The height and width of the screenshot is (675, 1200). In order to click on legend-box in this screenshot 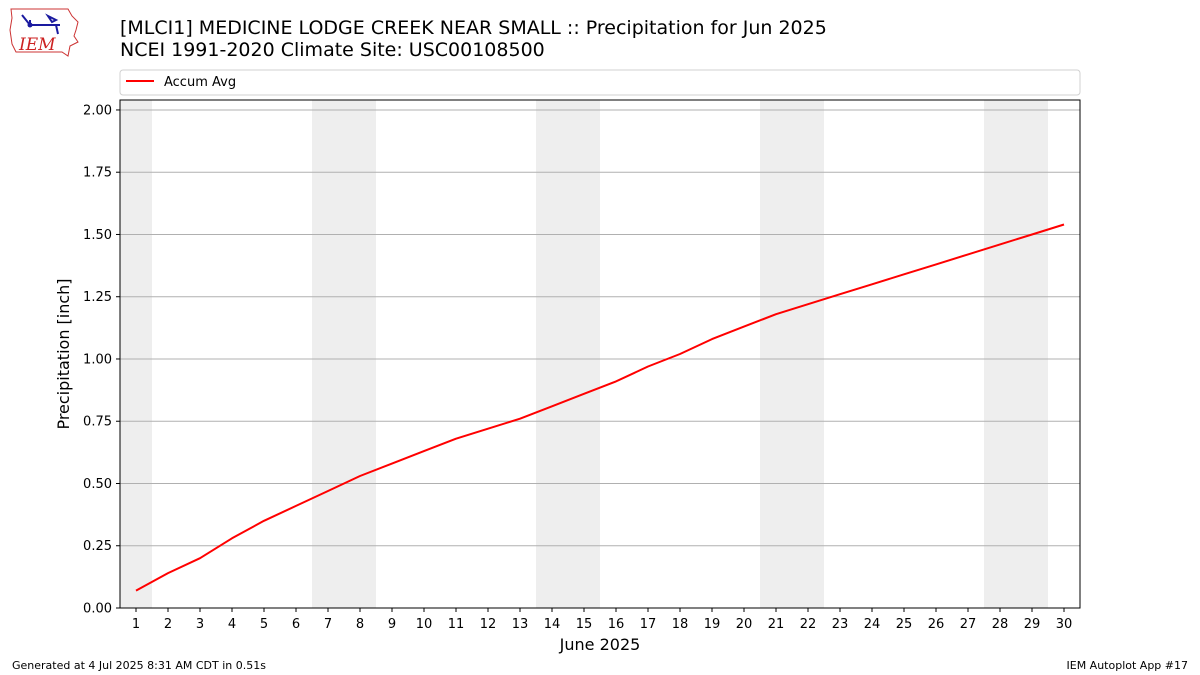, I will do `click(600, 82)`.